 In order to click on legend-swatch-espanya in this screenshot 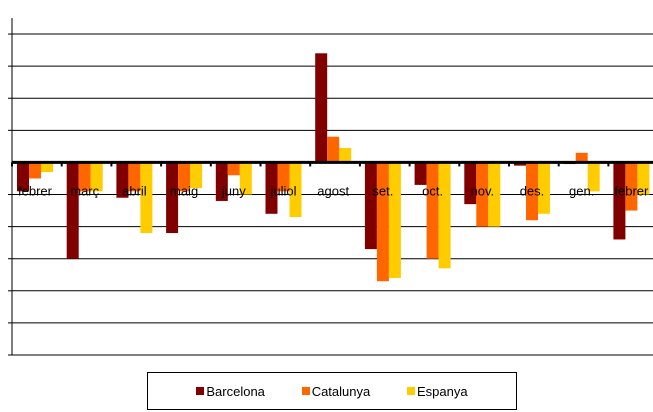, I will do `click(411, 391)`.